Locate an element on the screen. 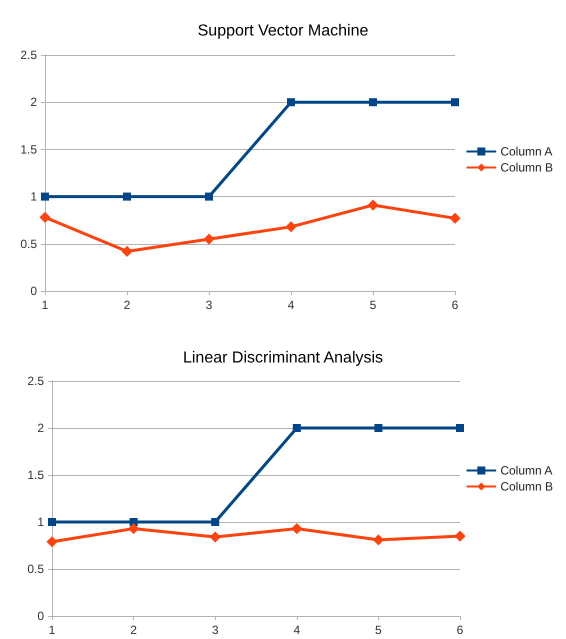 Image resolution: width=566 pixels, height=639 pixels. chart-title: Linear Discriminant Analysis is located at coordinates (283, 358).